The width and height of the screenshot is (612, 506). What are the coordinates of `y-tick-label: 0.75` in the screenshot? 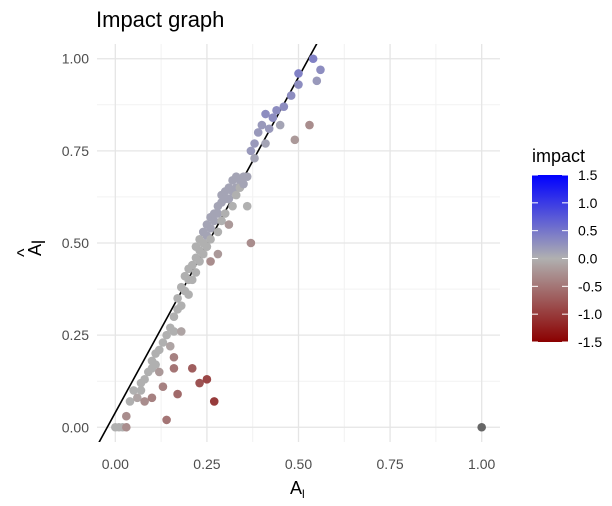 It's located at (75, 151).